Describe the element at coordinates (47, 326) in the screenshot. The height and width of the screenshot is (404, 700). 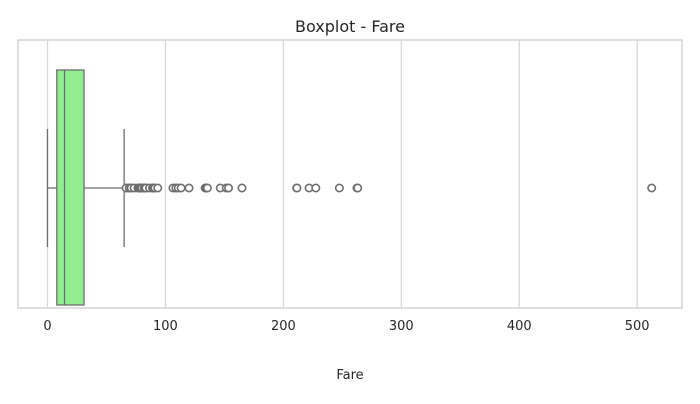
I see `x-tick-label: 0` at that location.